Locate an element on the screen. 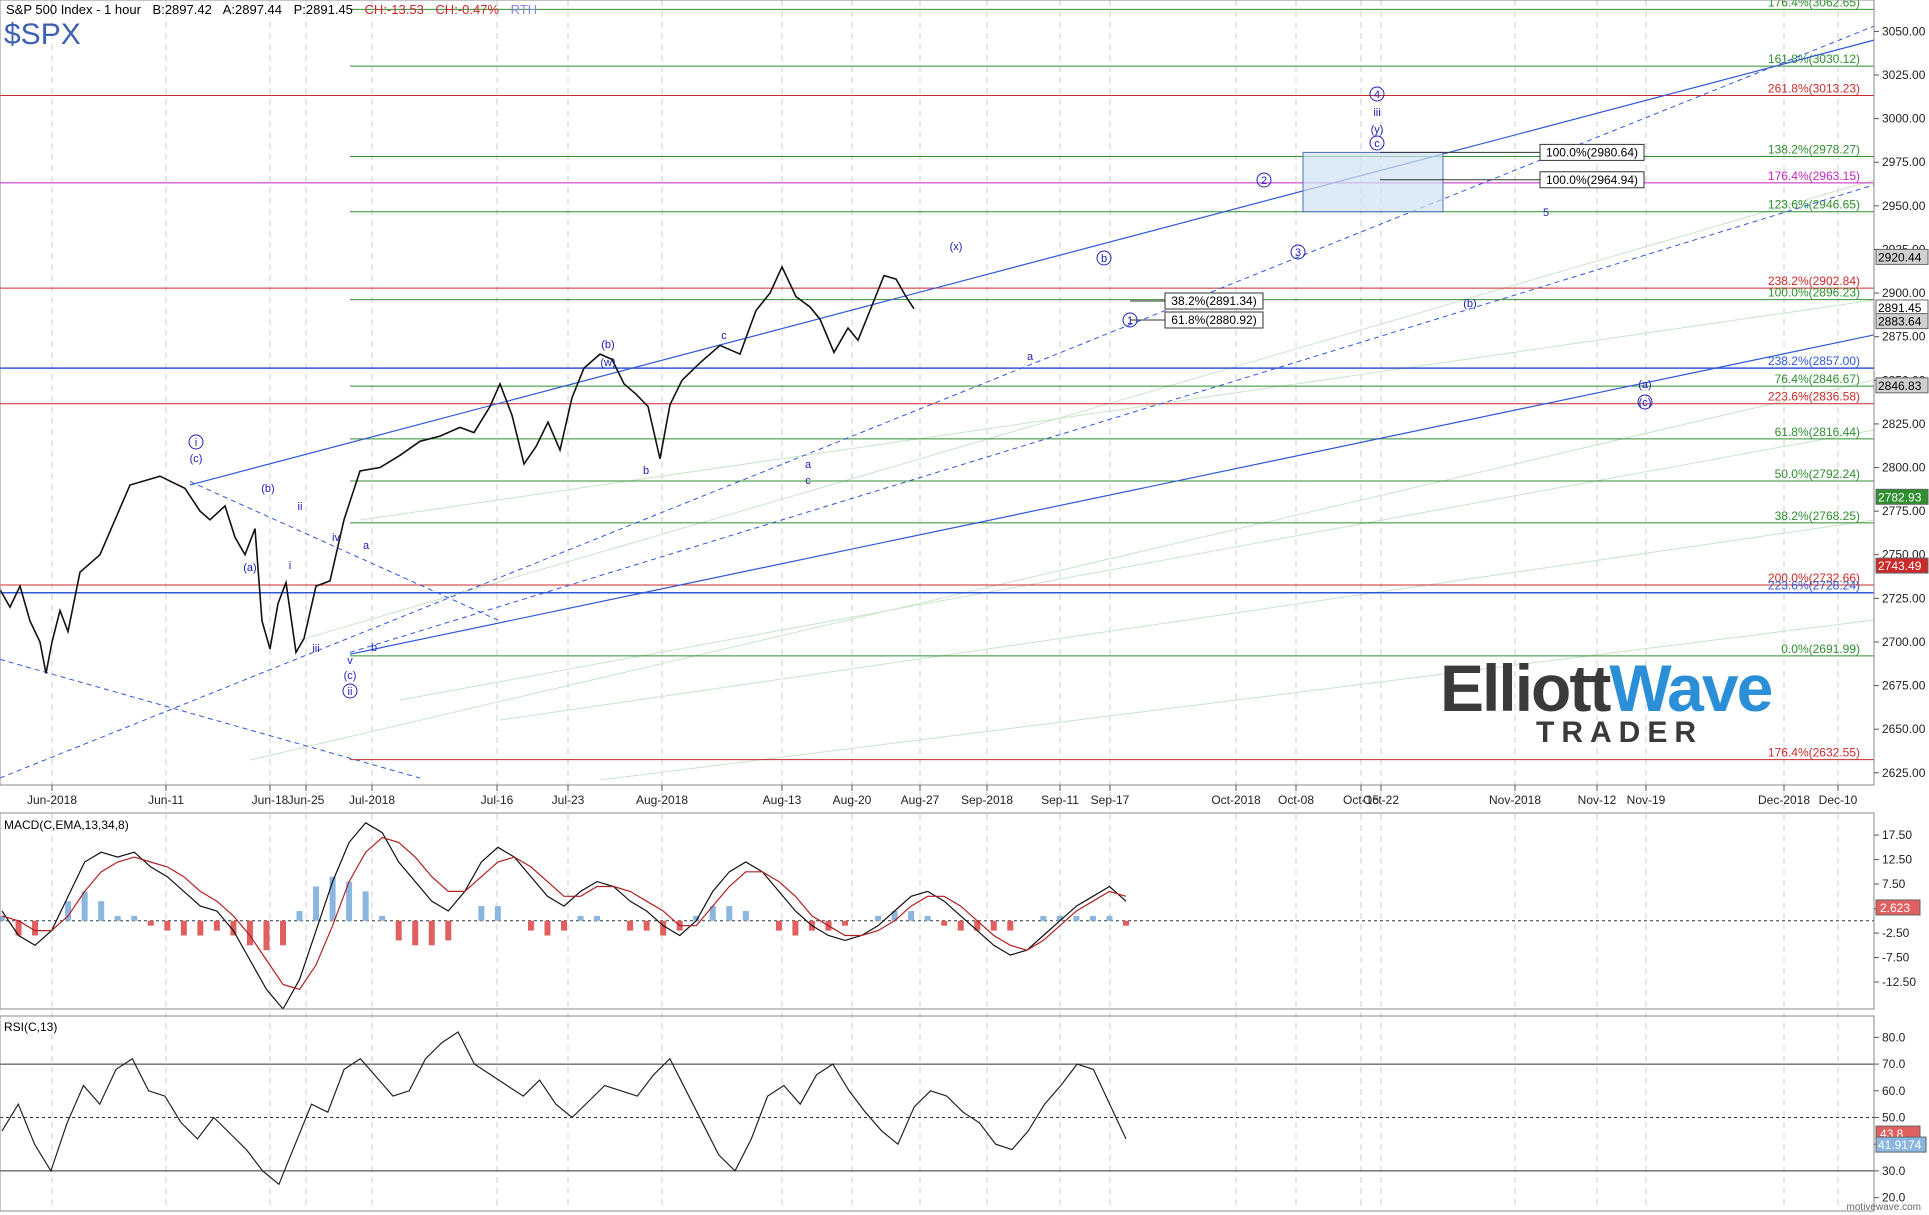  x-tick-label: Aug-2018 is located at coordinates (662, 800).